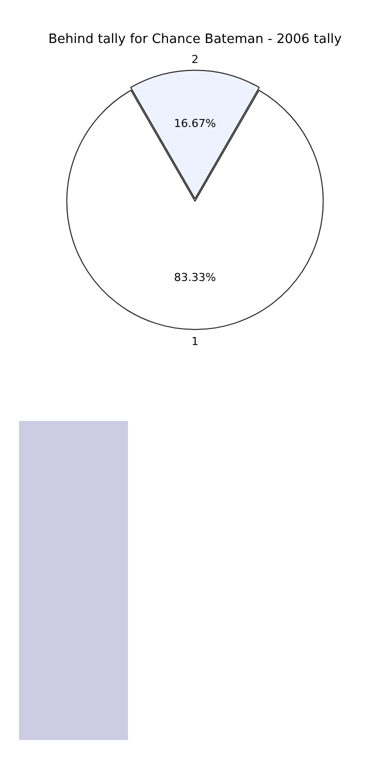 This screenshot has width=390, height=780. Describe the element at coordinates (194, 59) in the screenshot. I see `slice-label: 2` at that location.